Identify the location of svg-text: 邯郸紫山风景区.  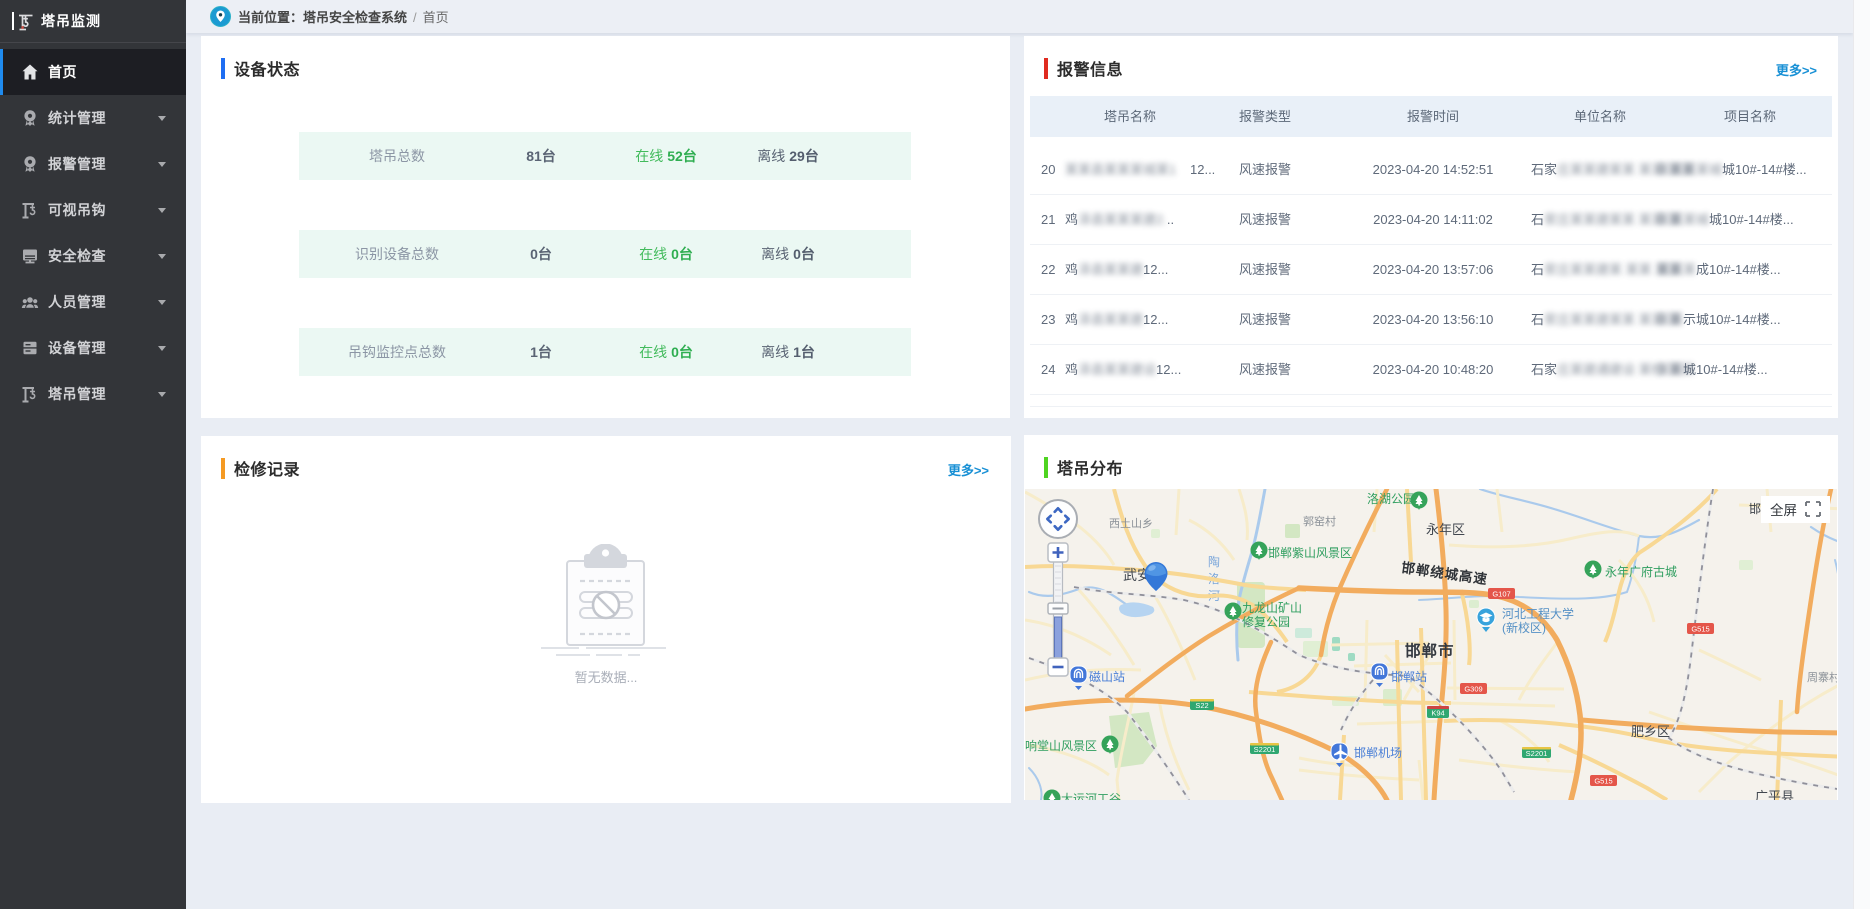
(1310, 552).